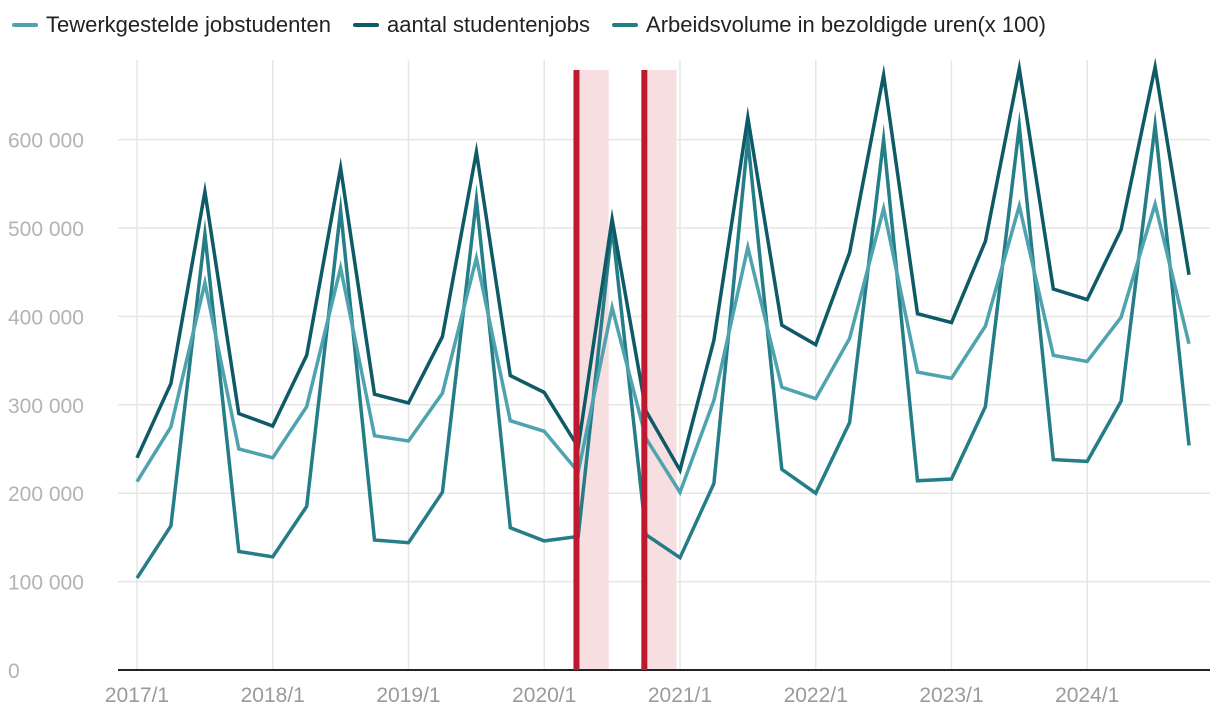  Describe the element at coordinates (14, 671) in the screenshot. I see `y-tick-label: 0` at that location.